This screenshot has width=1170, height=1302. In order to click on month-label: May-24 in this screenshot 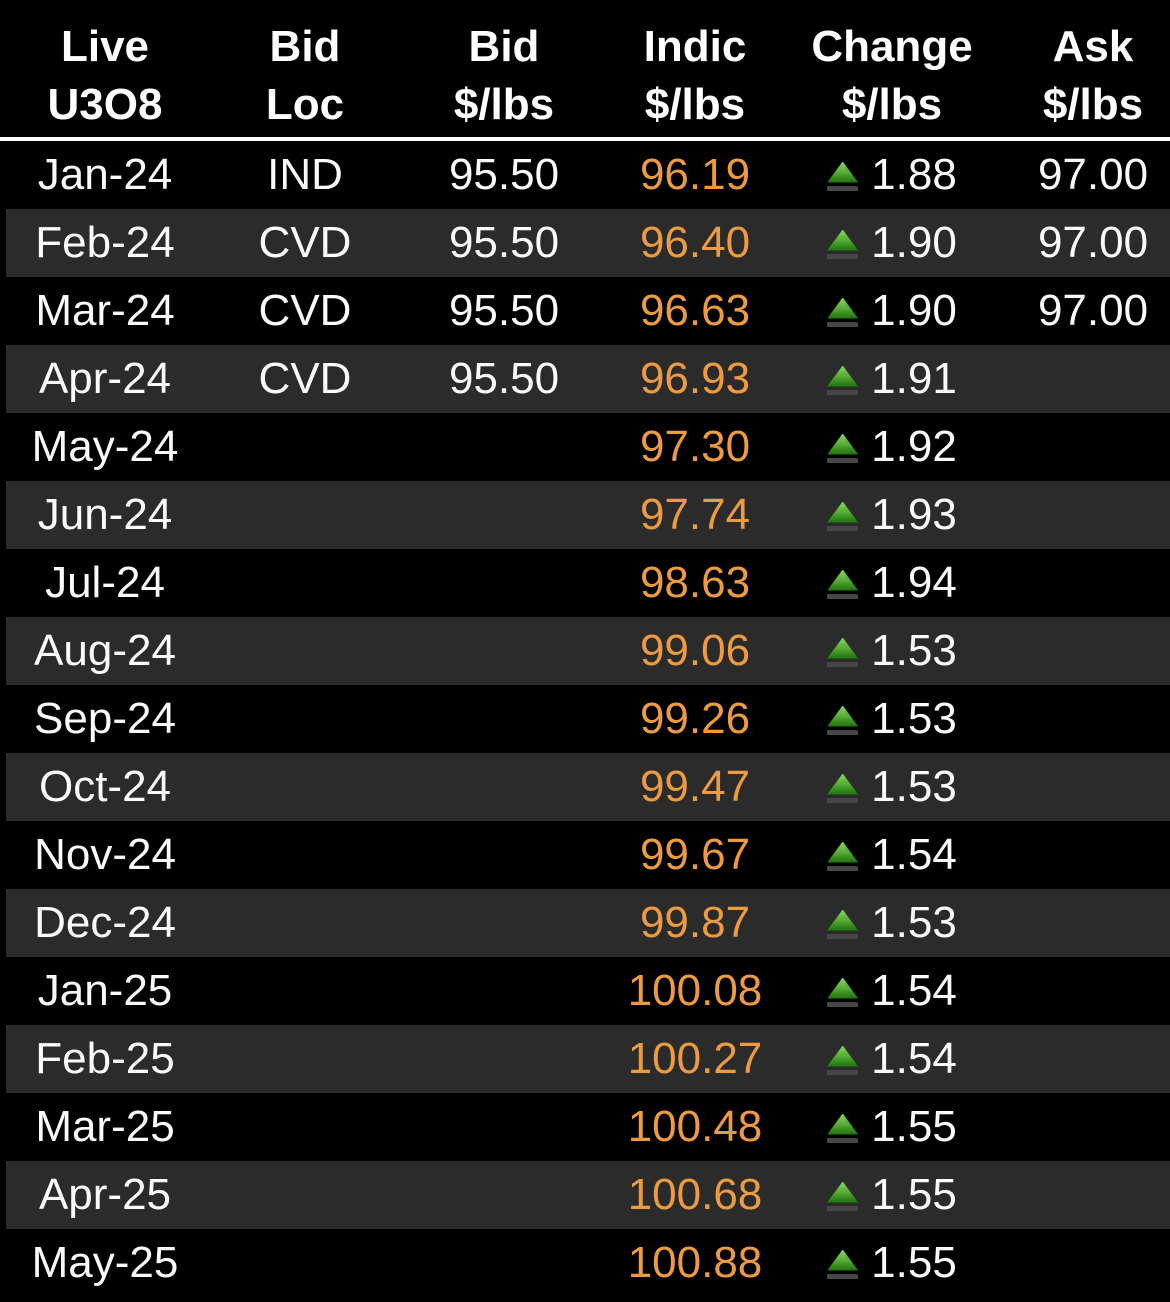, I will do `click(105, 446)`.